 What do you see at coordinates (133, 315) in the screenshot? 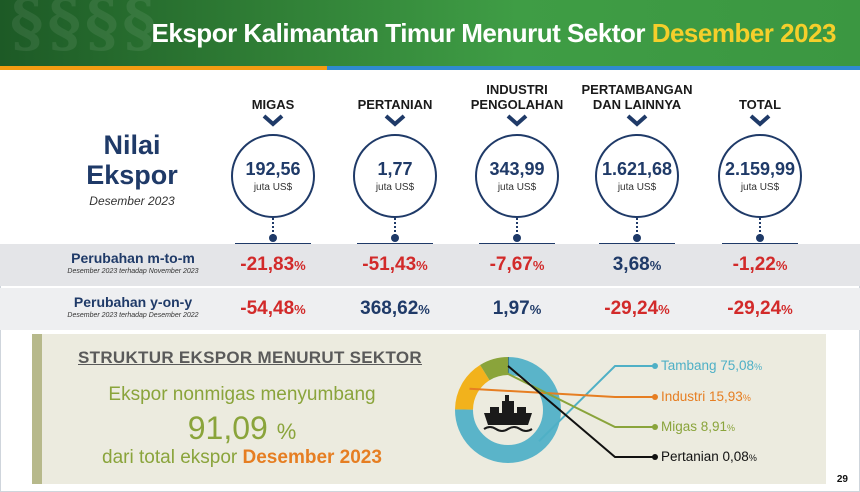
I see `yoy-subtitle: Desember 2023 terhadap Desember 2022` at bounding box center [133, 315].